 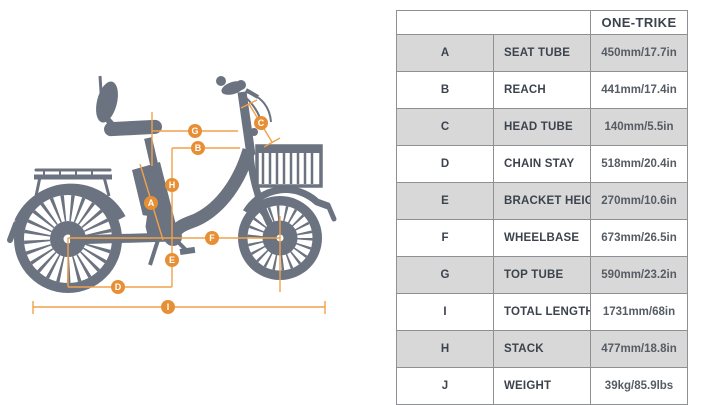 I want to click on marker-c: C, so click(x=261, y=123).